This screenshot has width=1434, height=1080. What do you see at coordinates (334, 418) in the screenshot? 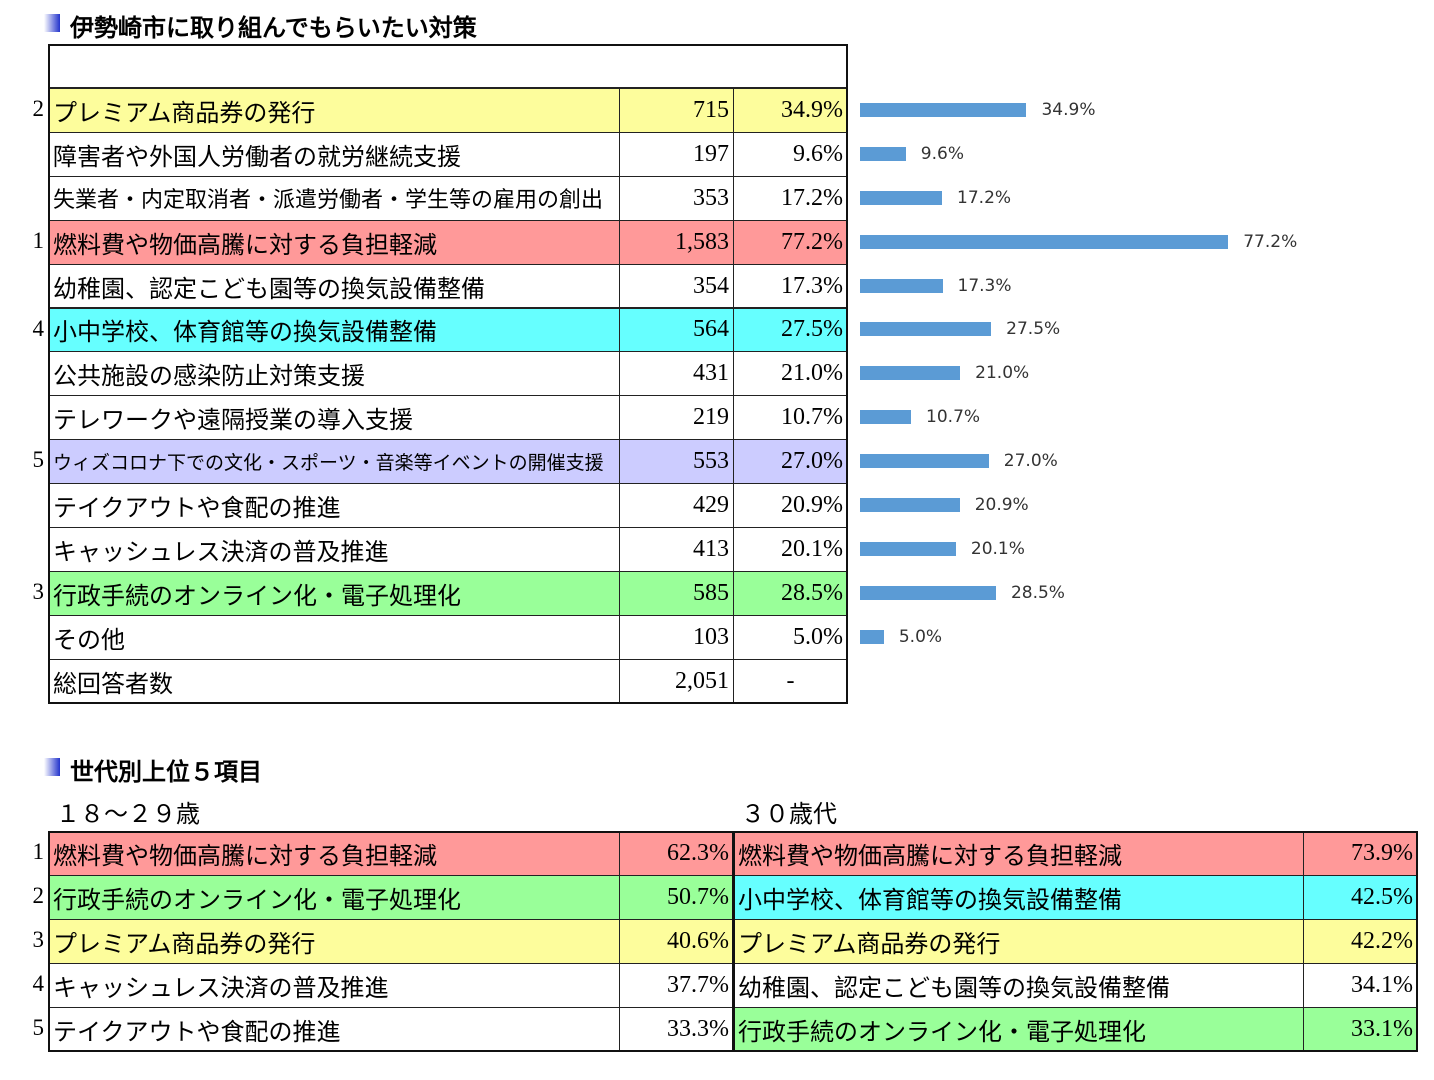
I see `item-label: テレワークや遠隔授業の導入支援` at bounding box center [334, 418].